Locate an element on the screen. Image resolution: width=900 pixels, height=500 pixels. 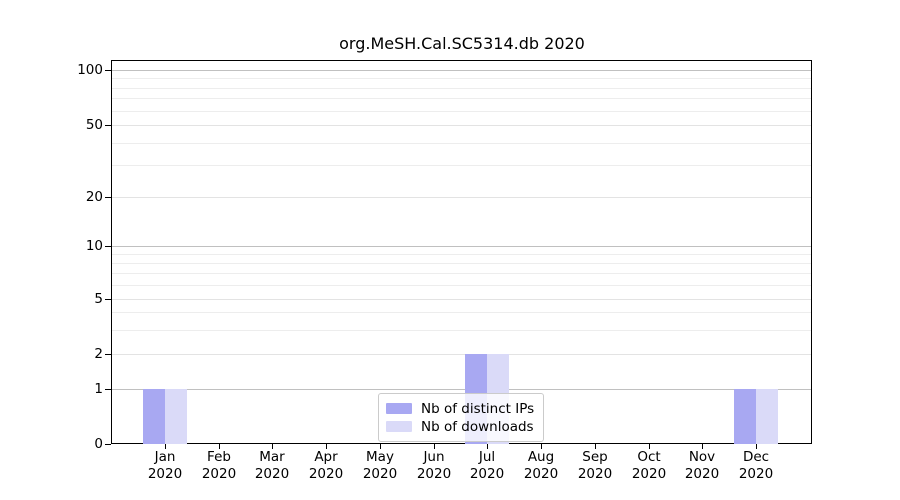
x-tick-month: Sep is located at coordinates (595, 457).